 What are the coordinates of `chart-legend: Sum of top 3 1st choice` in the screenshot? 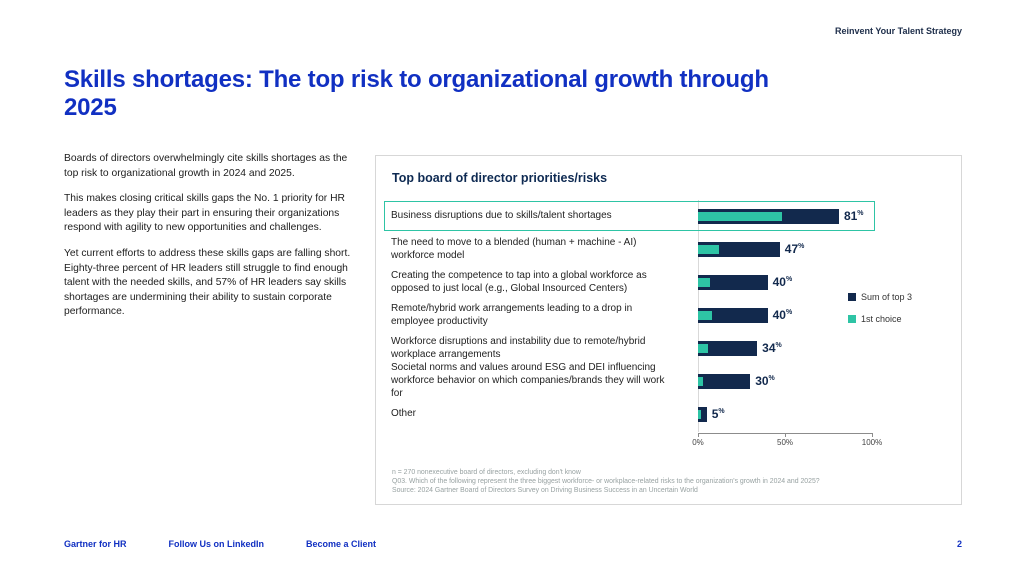 It's located at (880, 314).